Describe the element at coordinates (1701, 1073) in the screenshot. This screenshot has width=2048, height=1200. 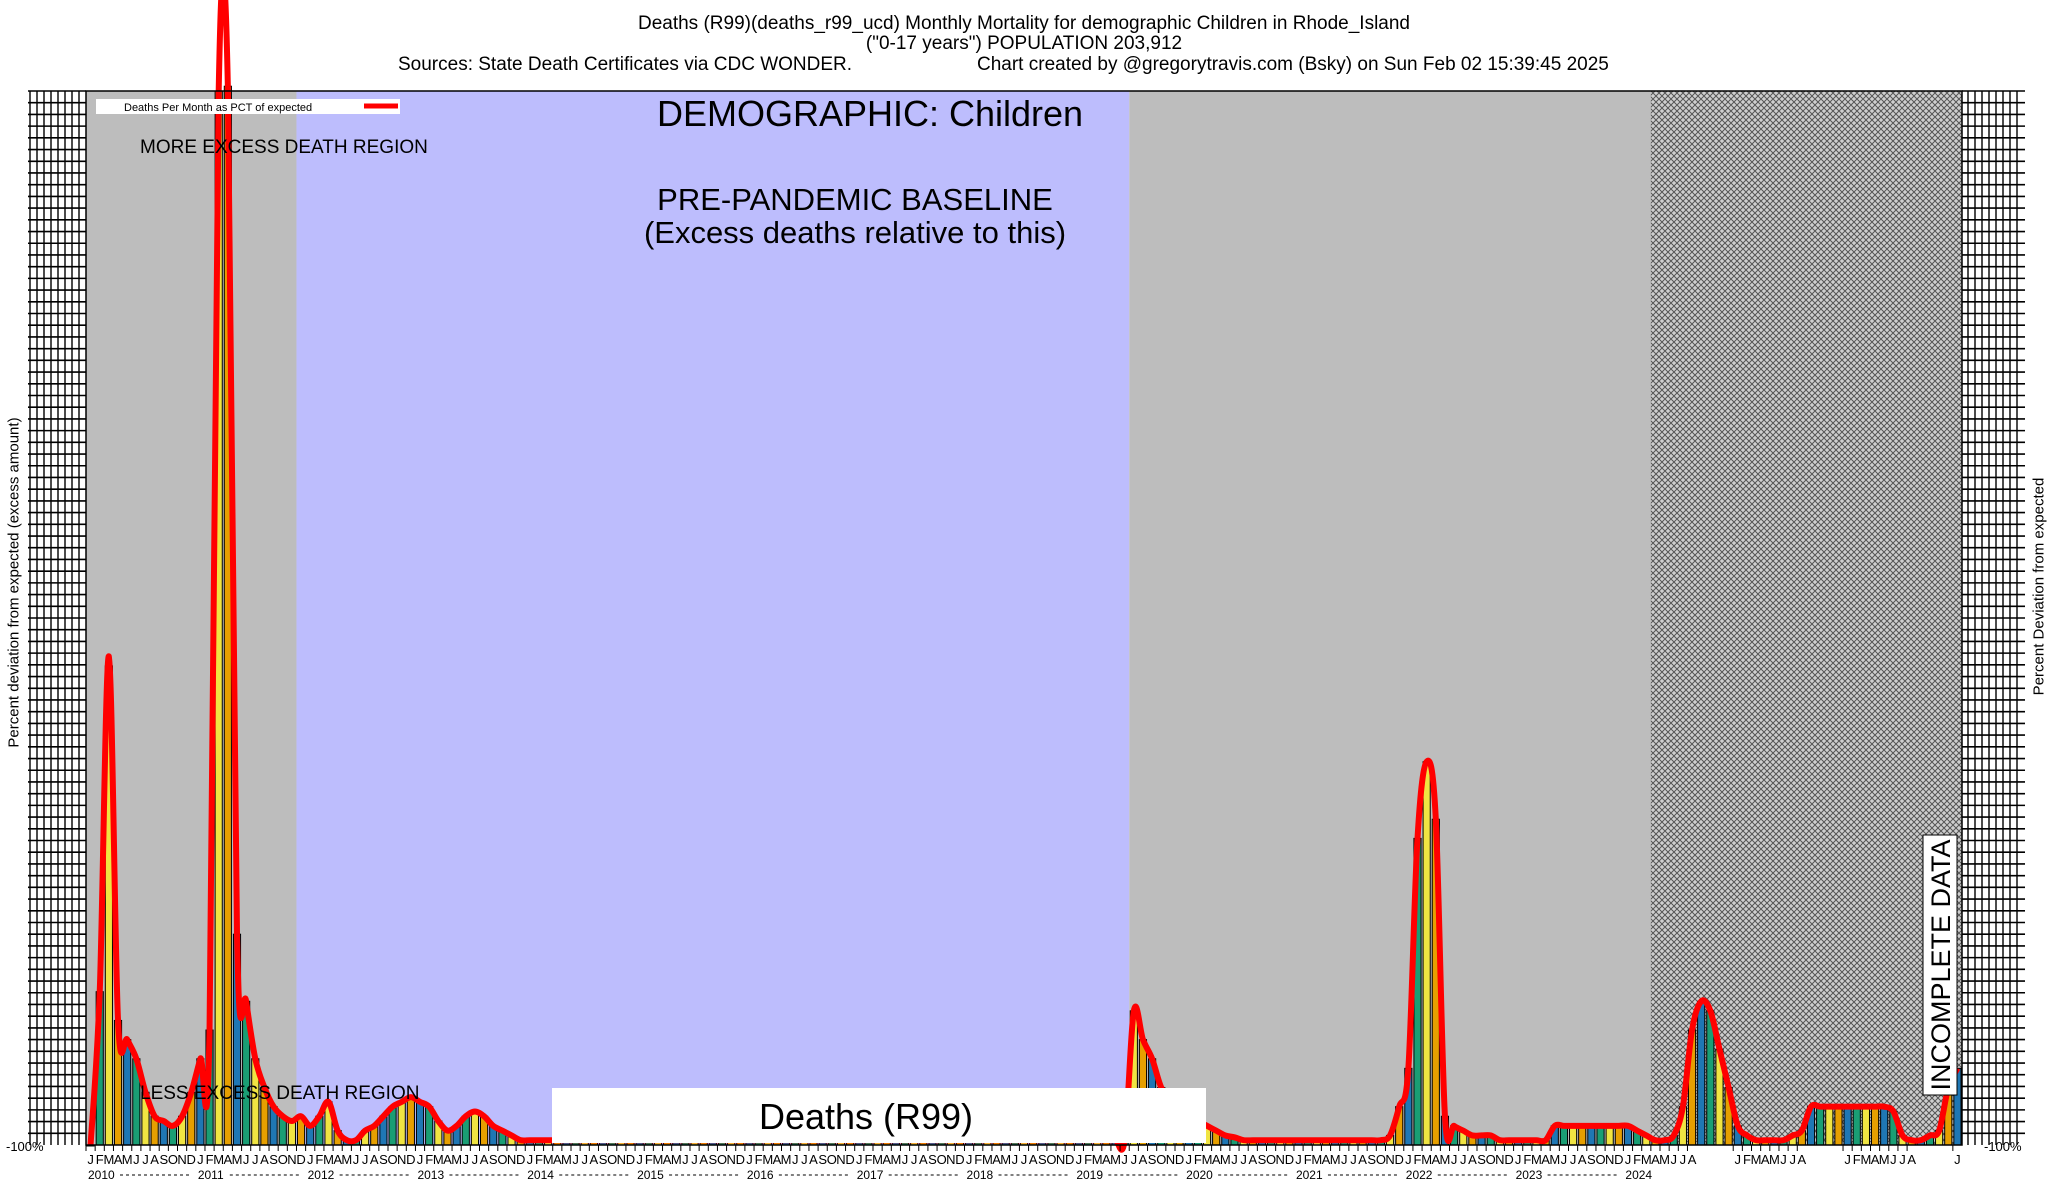
I see `bar` at that location.